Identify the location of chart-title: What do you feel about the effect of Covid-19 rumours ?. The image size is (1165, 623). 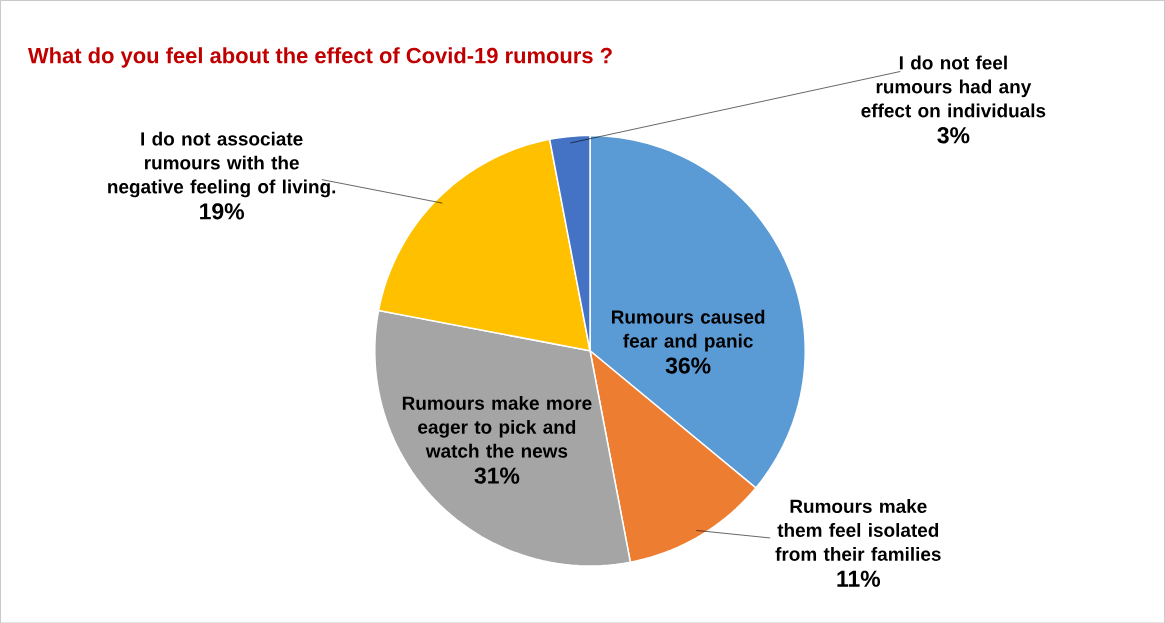
(319, 57).